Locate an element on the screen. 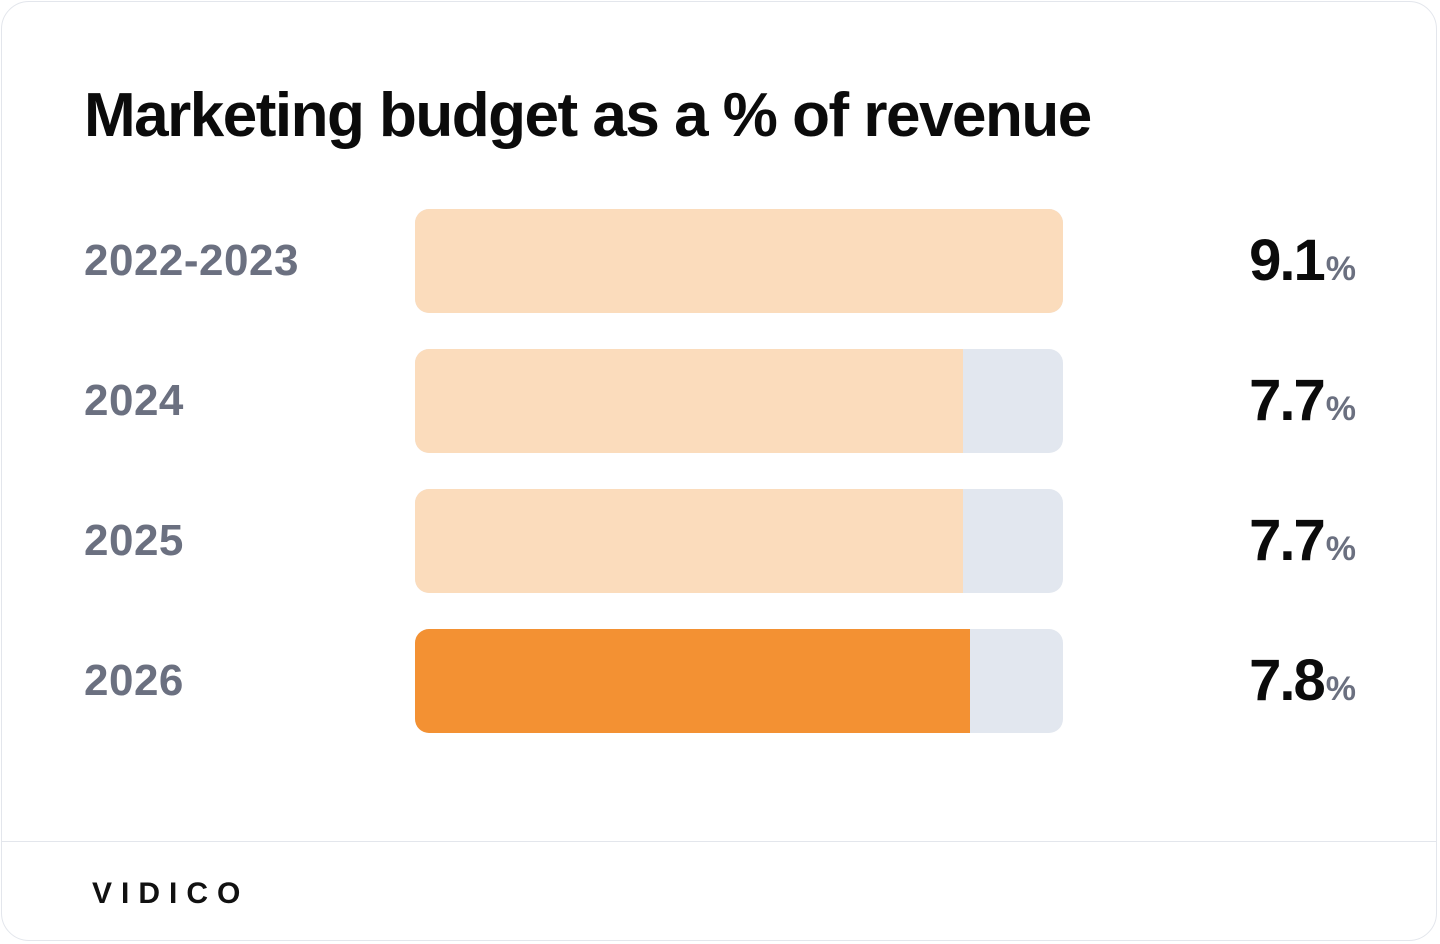 The height and width of the screenshot is (944, 1440). bar-row: 2026 7.8% is located at coordinates (719, 681).